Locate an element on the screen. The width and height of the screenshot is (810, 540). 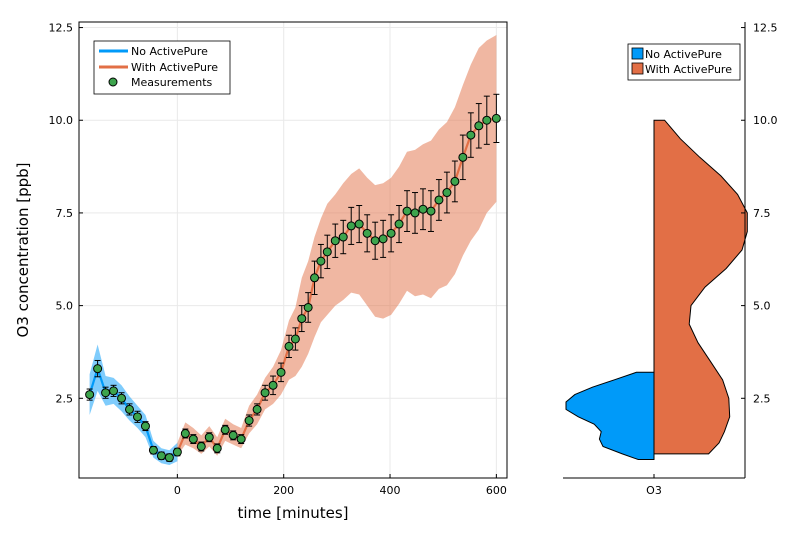
y-tick-label: 7.5 is located at coordinates (65, 213).